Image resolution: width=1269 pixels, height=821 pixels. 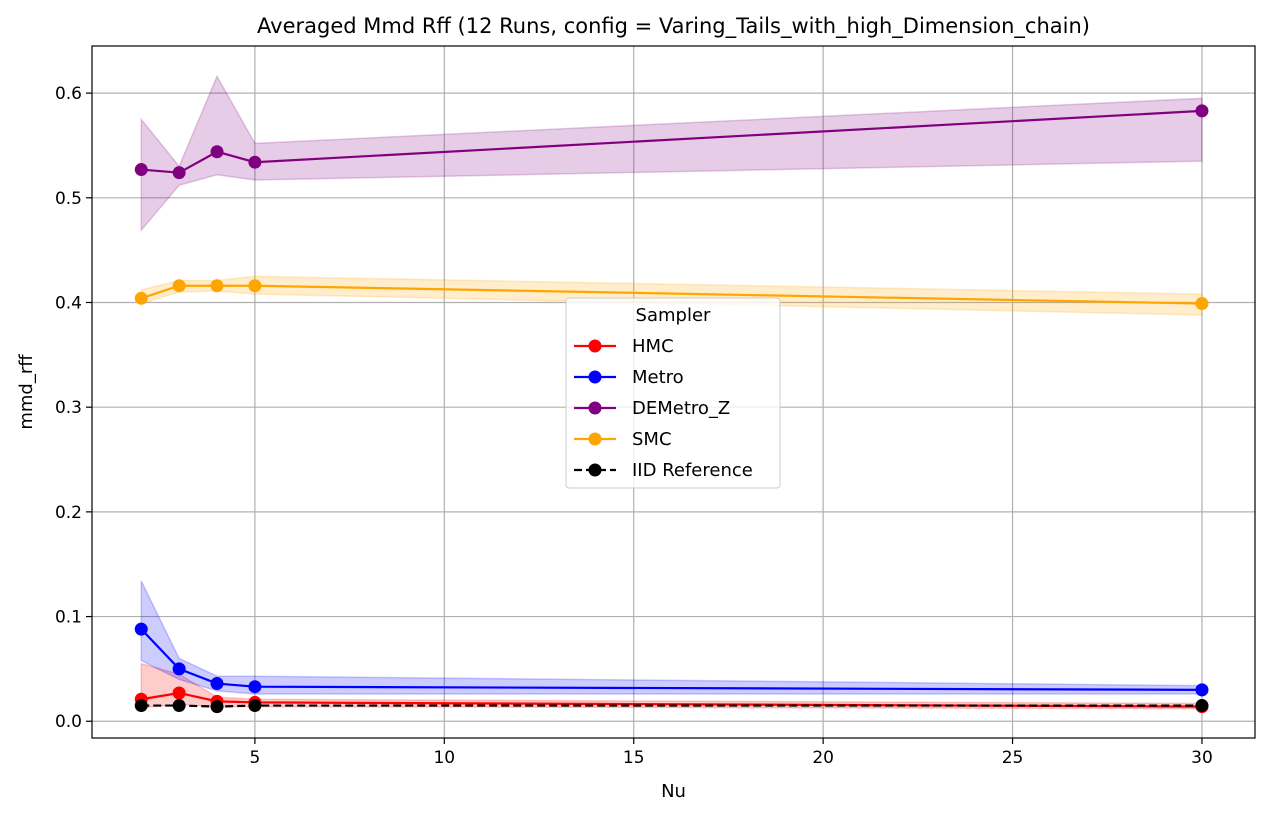 I want to click on x-axis-ticks: 5 10 15 20 25 30, so click(x=731, y=753).